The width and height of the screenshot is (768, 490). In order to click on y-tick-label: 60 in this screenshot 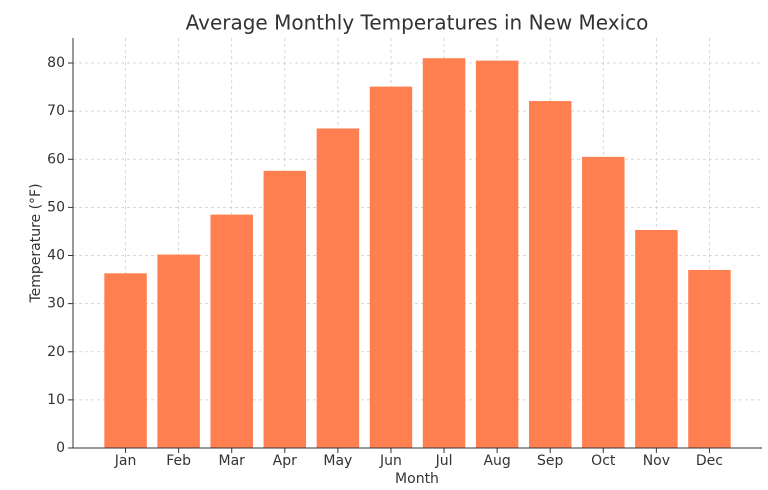, I will do `click(56, 159)`.